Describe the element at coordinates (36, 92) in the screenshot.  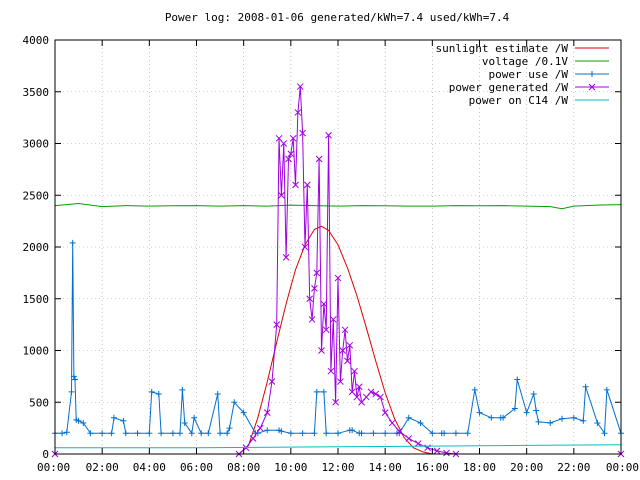
I see `y-tick-label: 3500` at that location.